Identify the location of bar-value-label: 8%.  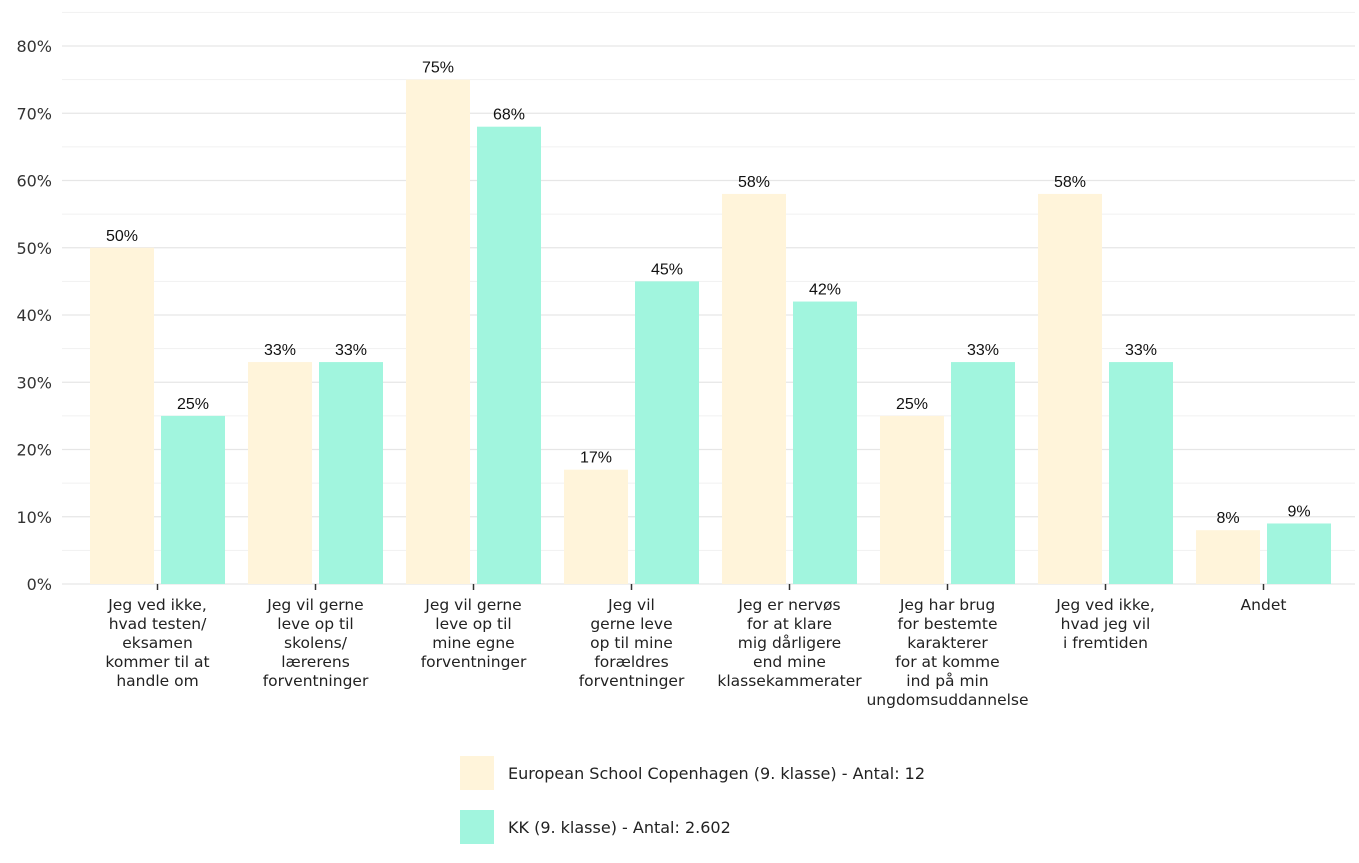
(1227, 518).